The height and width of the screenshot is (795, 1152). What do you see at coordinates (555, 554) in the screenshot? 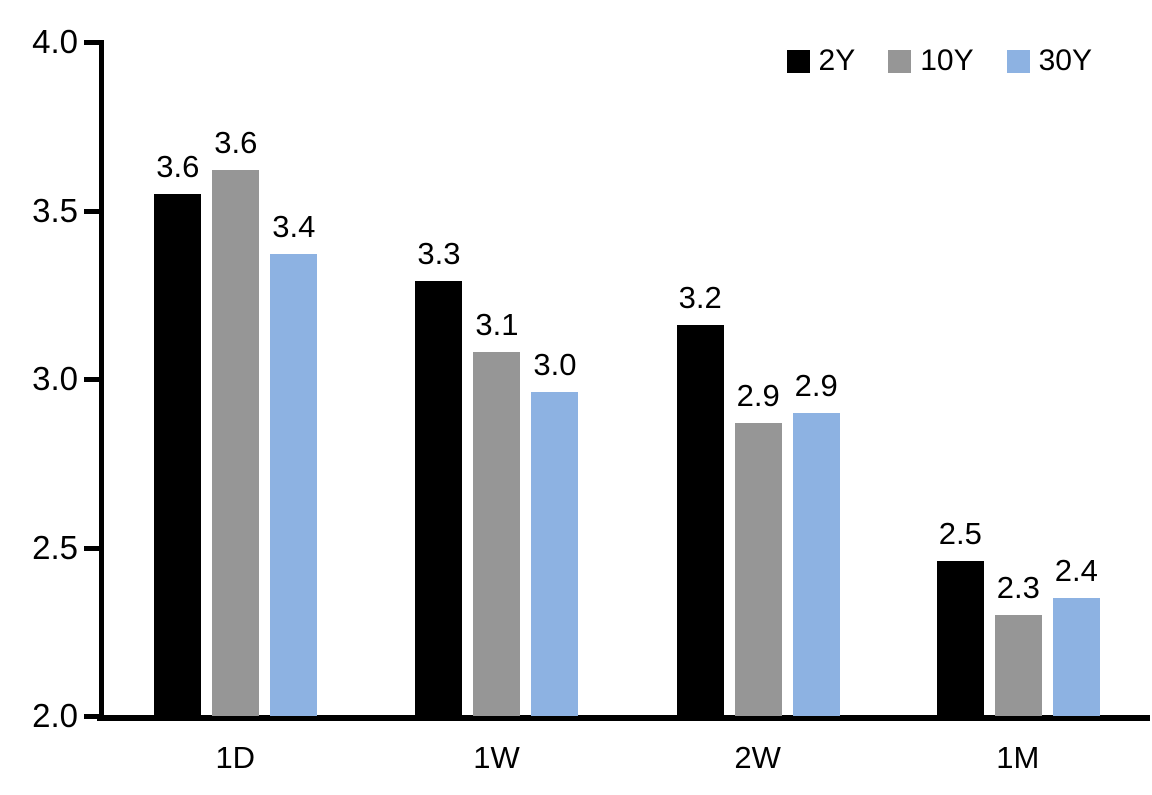
I see `bar-30Y-1W` at bounding box center [555, 554].